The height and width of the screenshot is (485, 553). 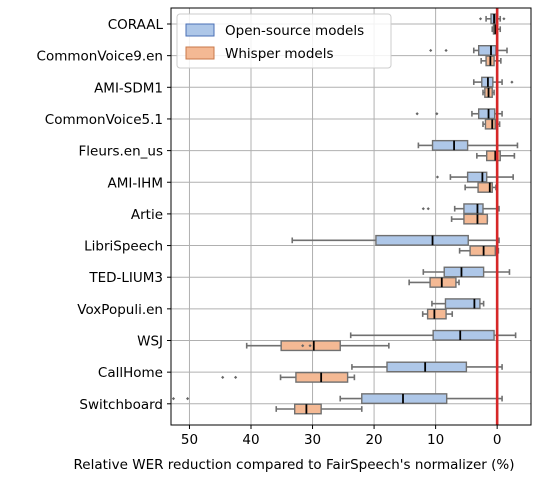 I want to click on legend-swatch-whisper, so click(x=200, y=53).